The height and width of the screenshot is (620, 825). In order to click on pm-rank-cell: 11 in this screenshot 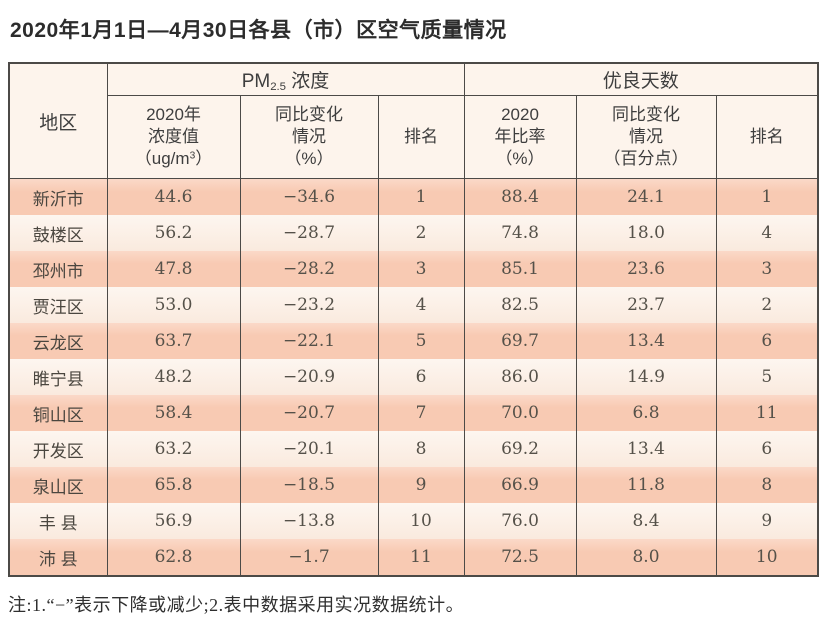, I will do `click(421, 557)`.